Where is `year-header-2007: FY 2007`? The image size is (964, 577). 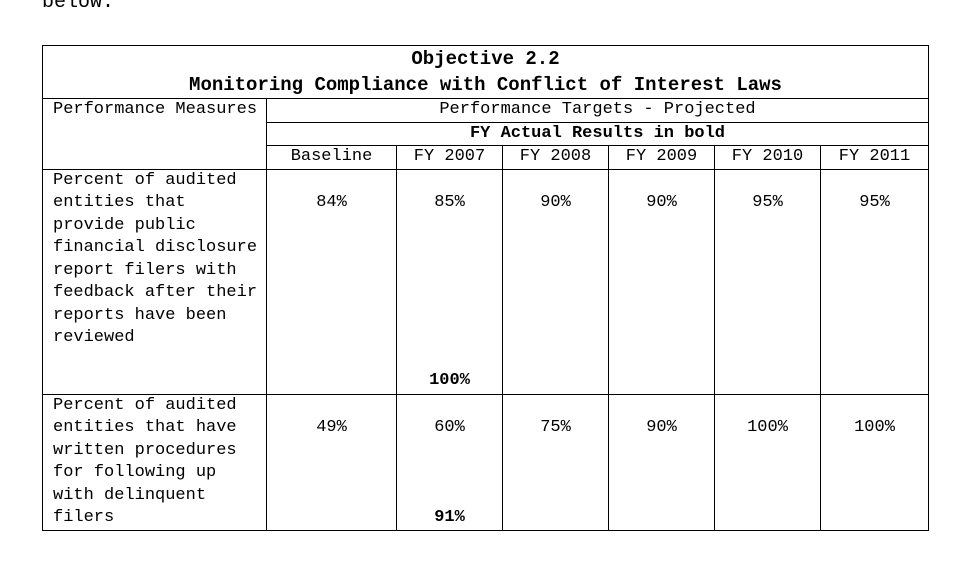
year-header-2007: FY 2007 is located at coordinates (449, 157).